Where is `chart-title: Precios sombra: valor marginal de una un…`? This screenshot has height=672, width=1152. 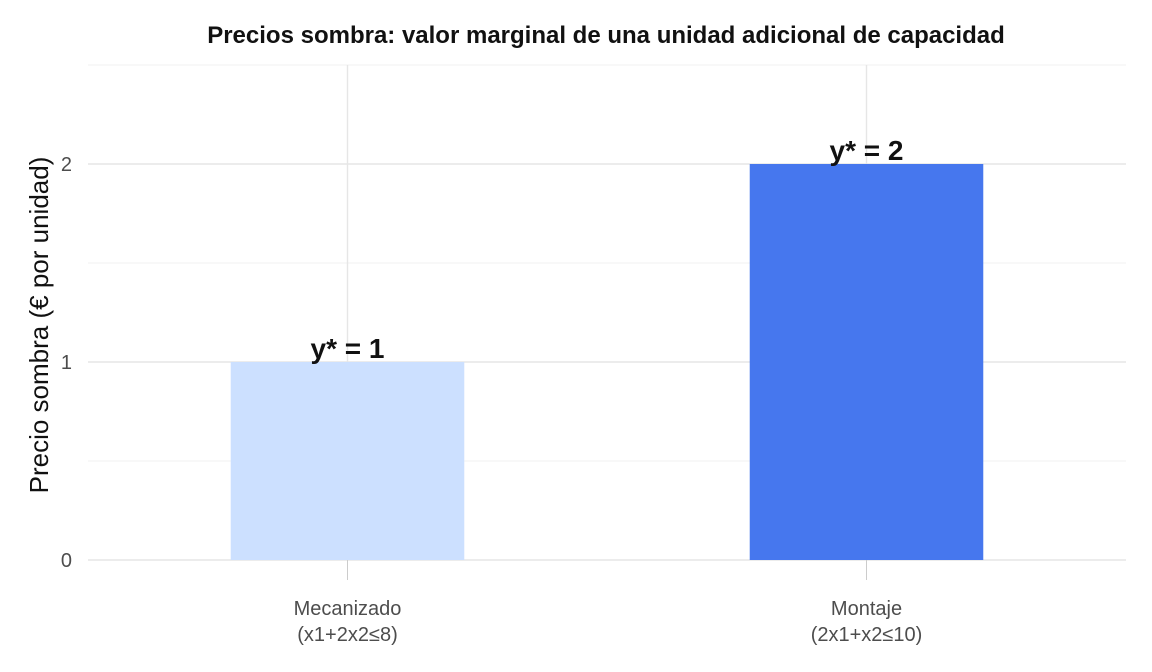 chart-title: Precios sombra: valor marginal de una un… is located at coordinates (606, 35).